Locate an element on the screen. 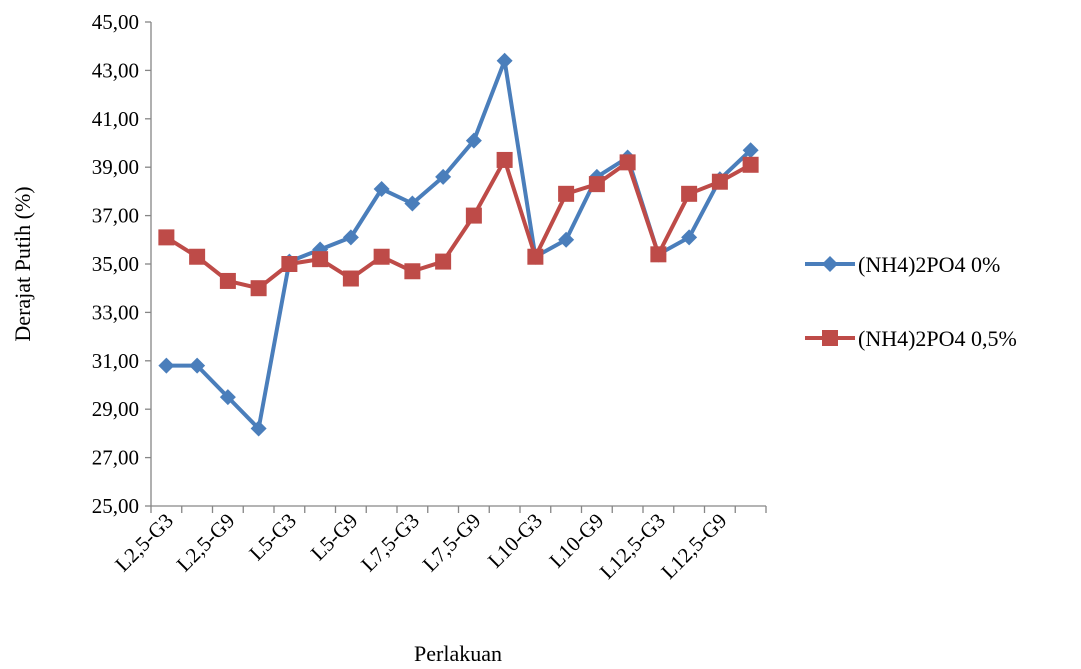 The image size is (1081, 669). legend-label: (NH4)2PO4 0% is located at coordinates (929, 264).